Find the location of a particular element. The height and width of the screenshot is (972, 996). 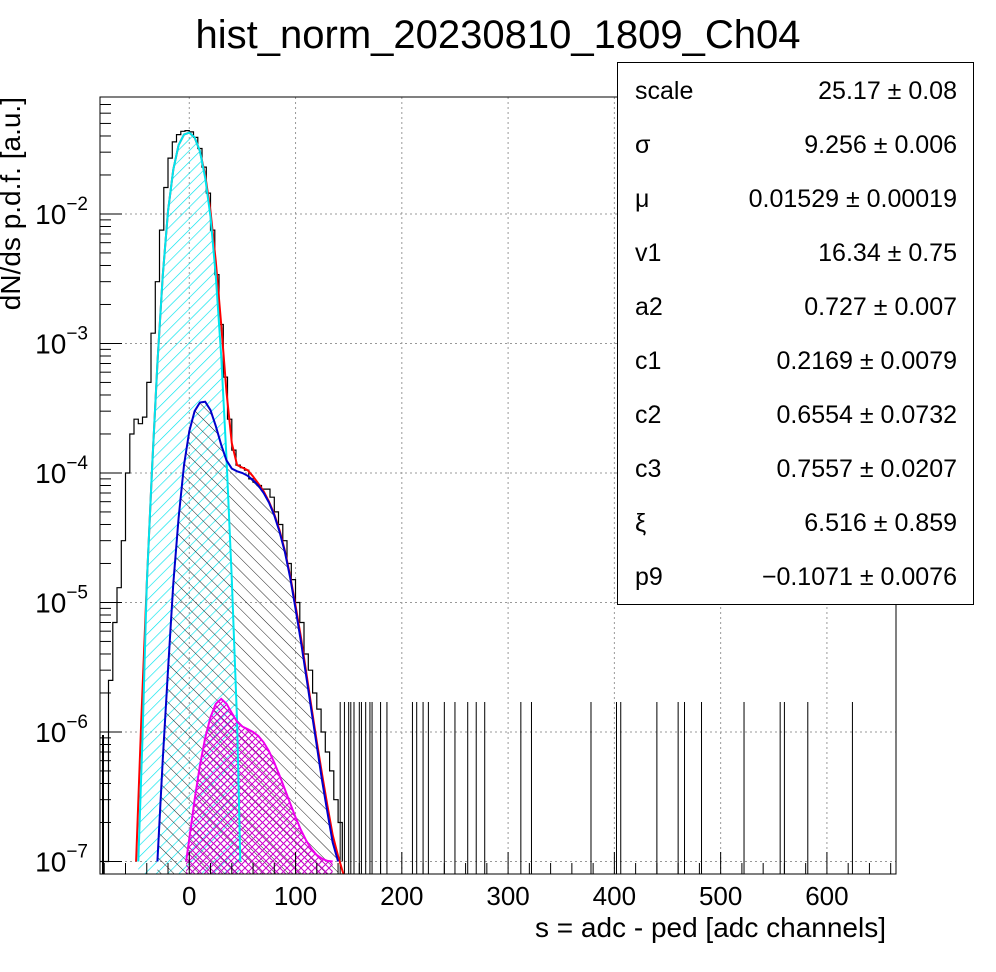

x-tick-label: 500 is located at coordinates (720, 896).